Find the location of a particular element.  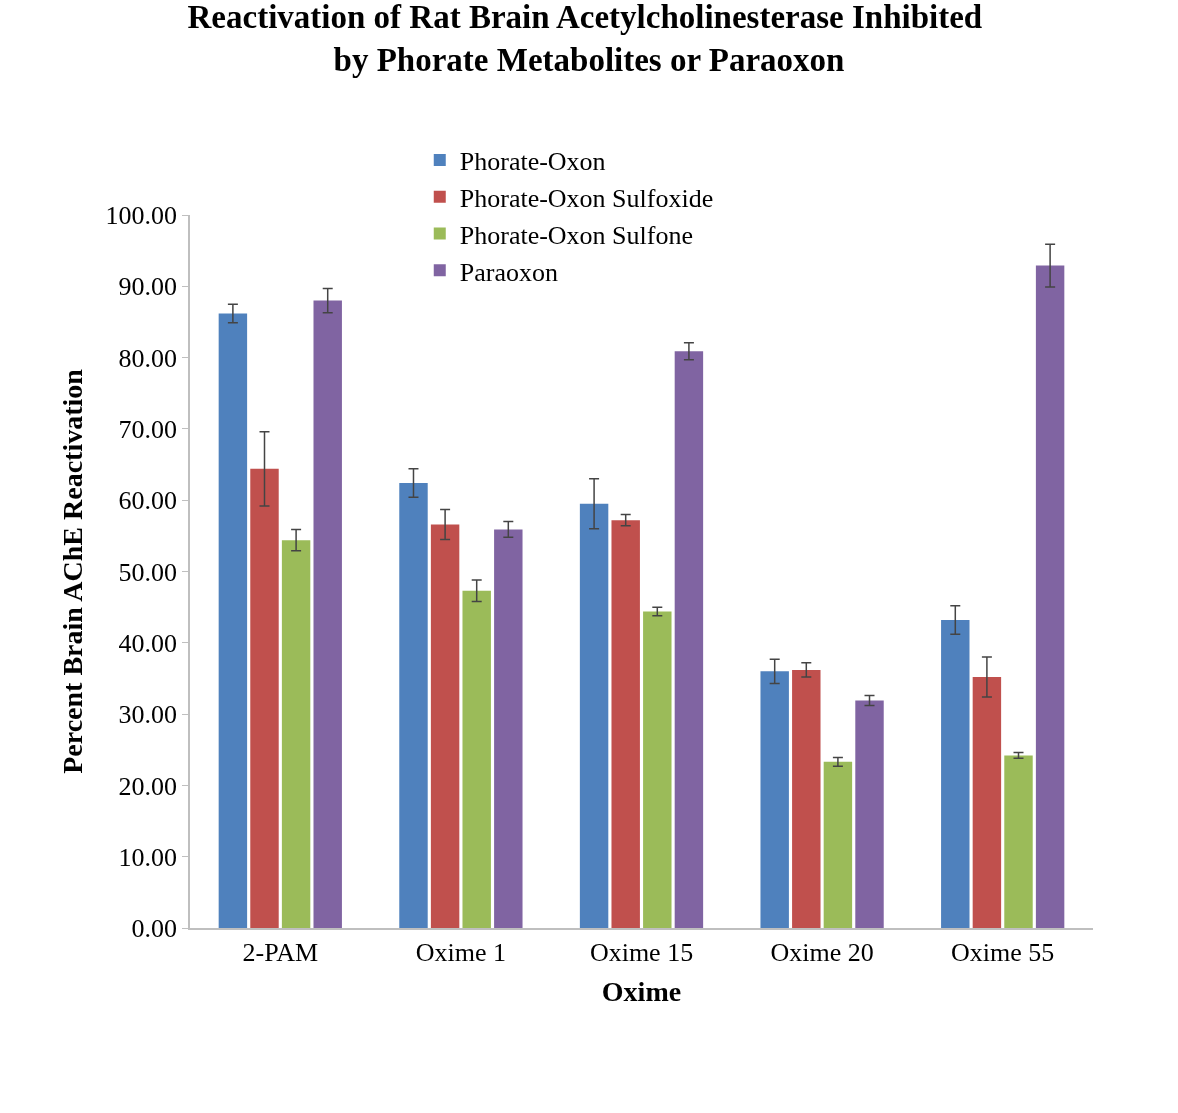

x-tick-label: 2-PAM is located at coordinates (280, 952).